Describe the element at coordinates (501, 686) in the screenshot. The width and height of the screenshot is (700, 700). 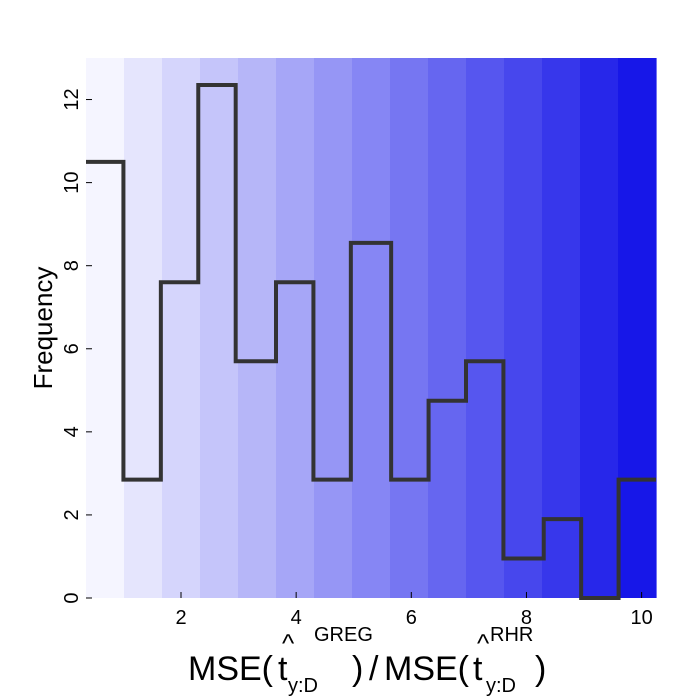
I see `x-label-right-sub: y:D` at that location.